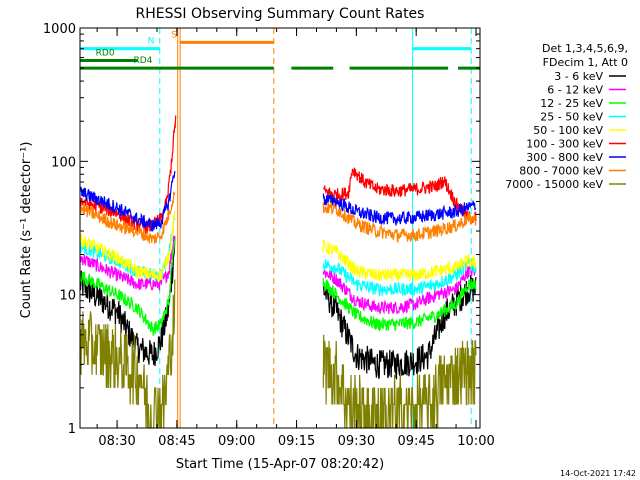 This screenshot has height=480, width=640. Describe the element at coordinates (564, 157) in the screenshot. I see `legend-label-6: 300 - 800 keV` at that location.